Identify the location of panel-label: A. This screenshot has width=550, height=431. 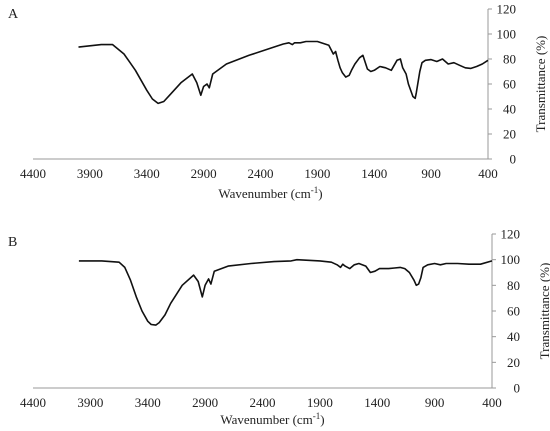
(13, 14).